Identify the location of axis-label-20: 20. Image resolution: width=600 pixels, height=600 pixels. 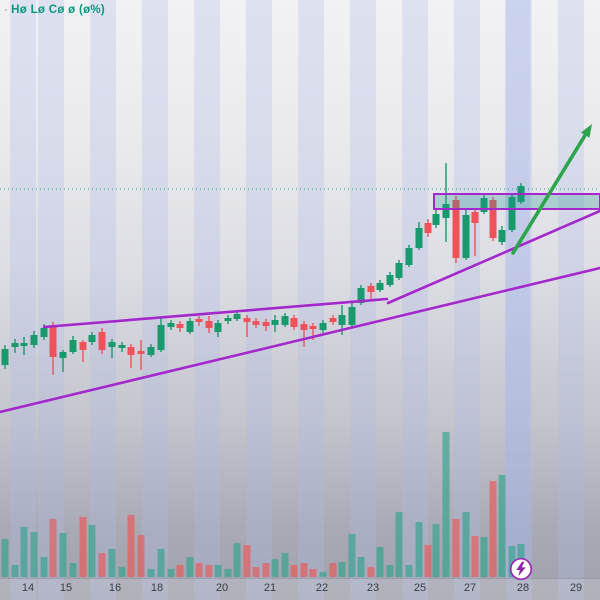
(222, 588).